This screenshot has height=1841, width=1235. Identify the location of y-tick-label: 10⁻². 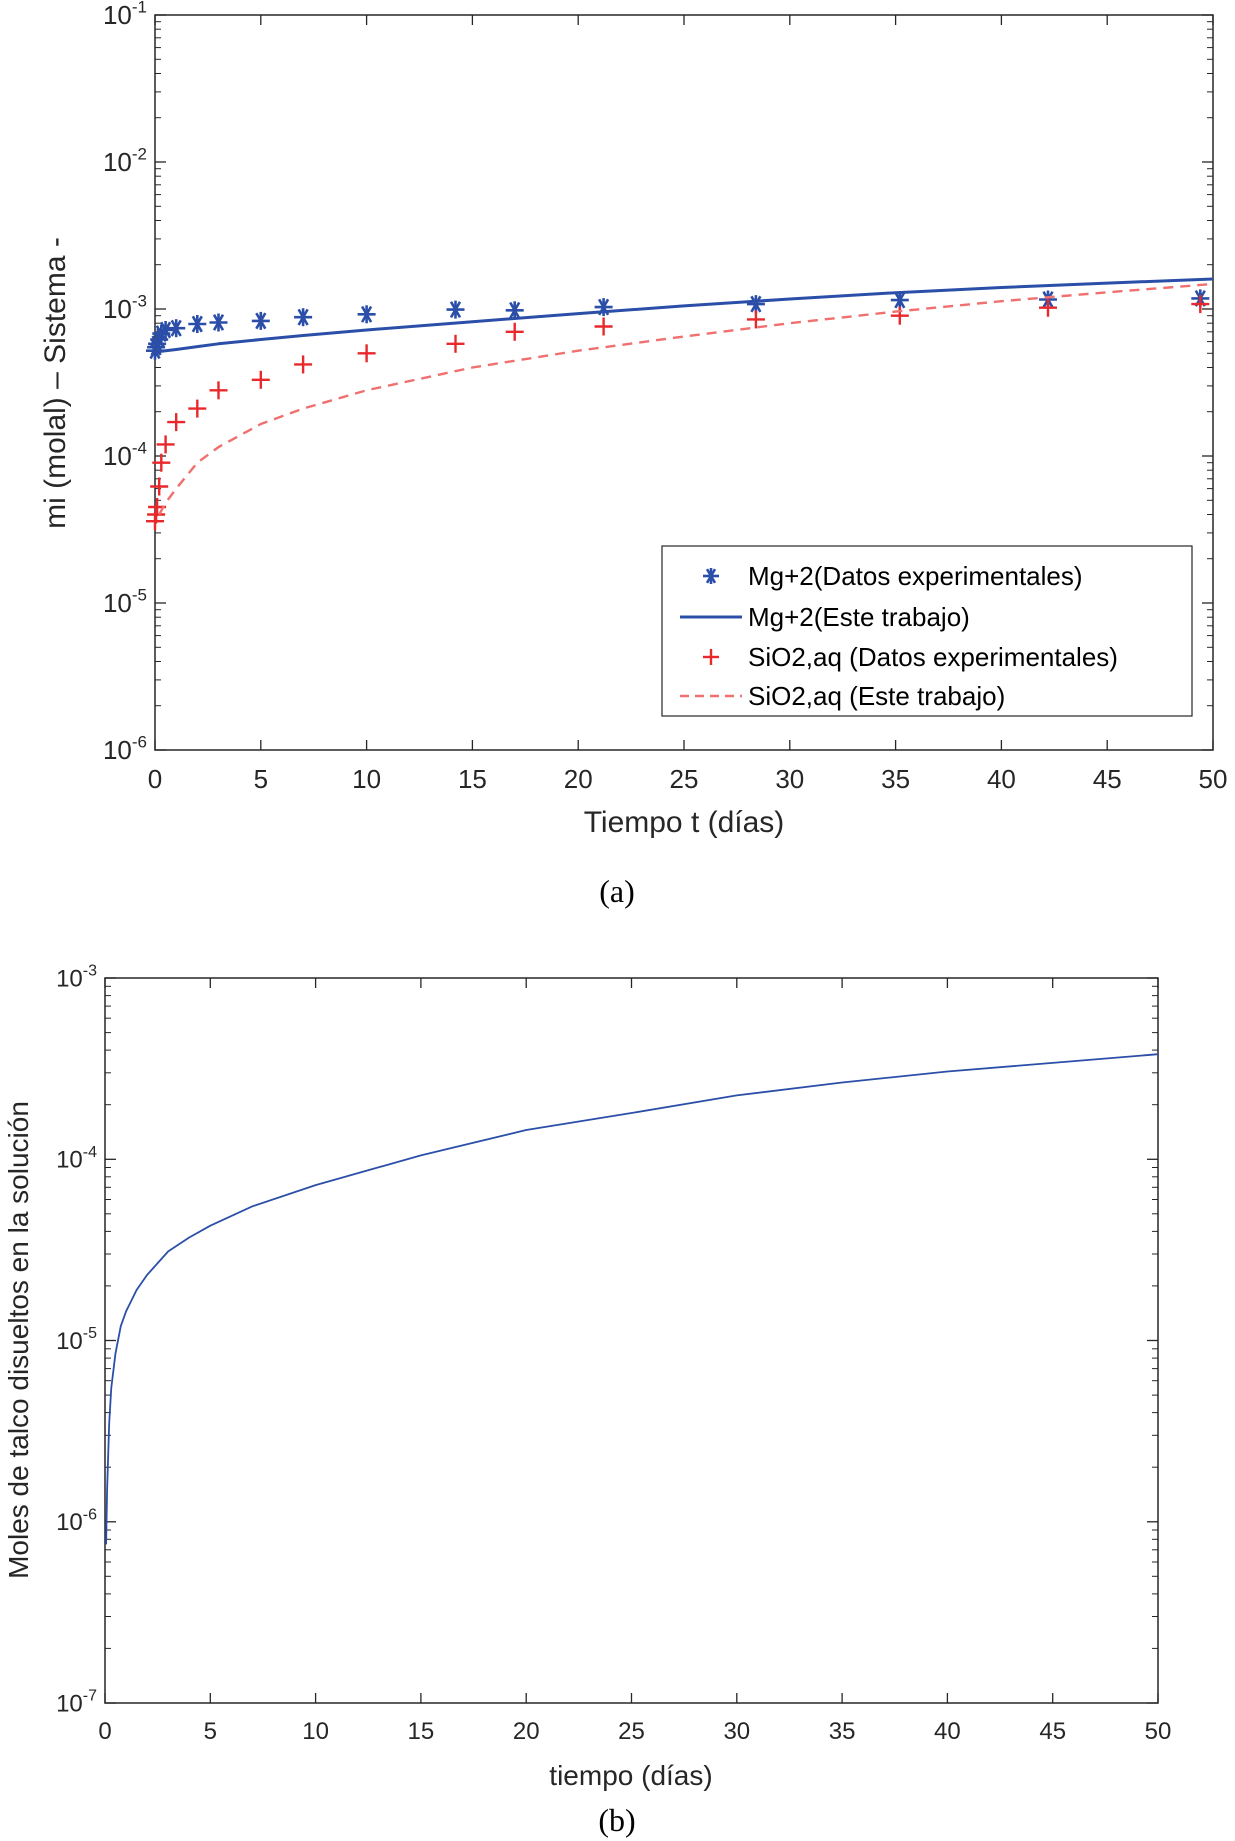
(125, 160).